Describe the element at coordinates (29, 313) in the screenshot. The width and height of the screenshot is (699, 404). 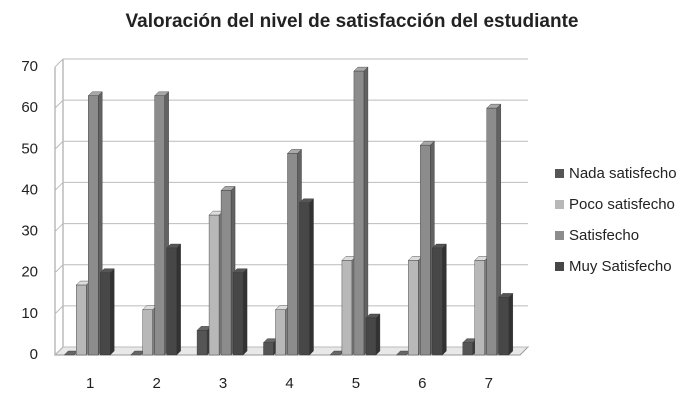
I see `y-tick-label: 10` at that location.